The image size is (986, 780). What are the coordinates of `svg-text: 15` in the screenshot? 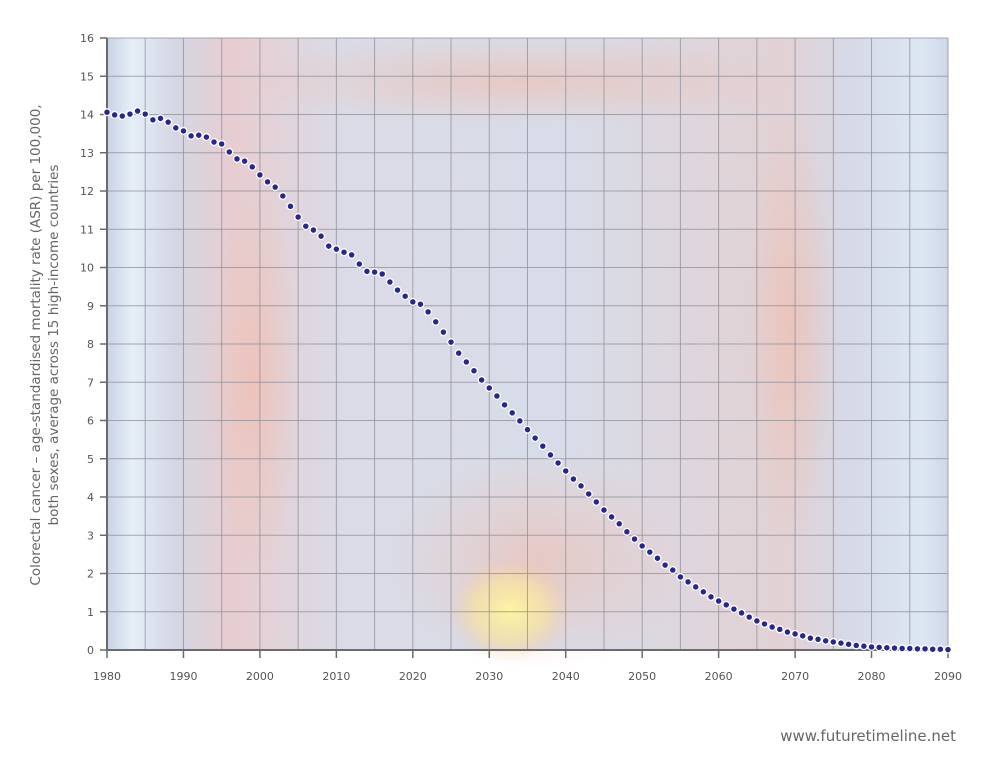 It's located at (87, 76).